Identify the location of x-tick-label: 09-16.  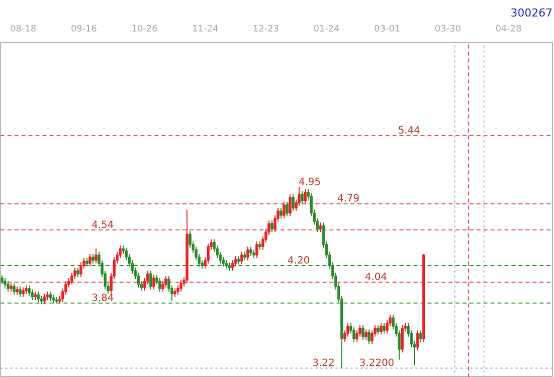
(84, 29).